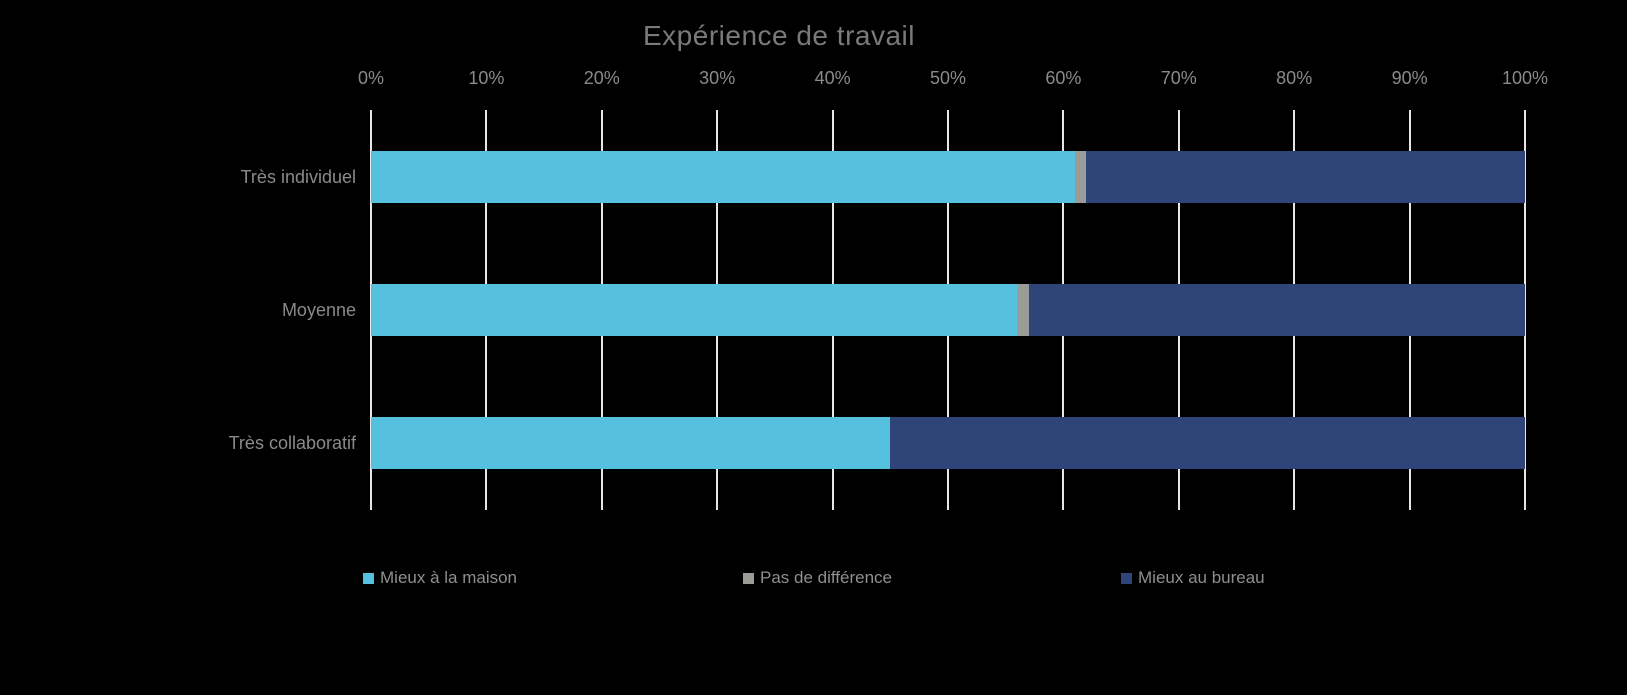 The image size is (1627, 695). I want to click on category-label: Très collaboratif, so click(292, 443).